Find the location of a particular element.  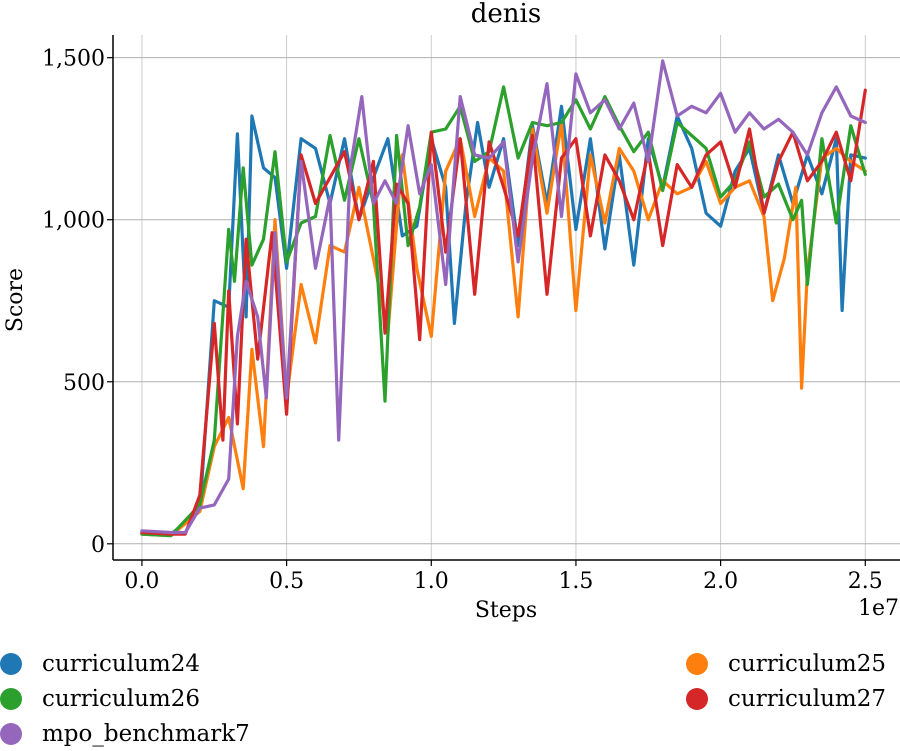

x-tick-label: 2.0 is located at coordinates (720, 581).